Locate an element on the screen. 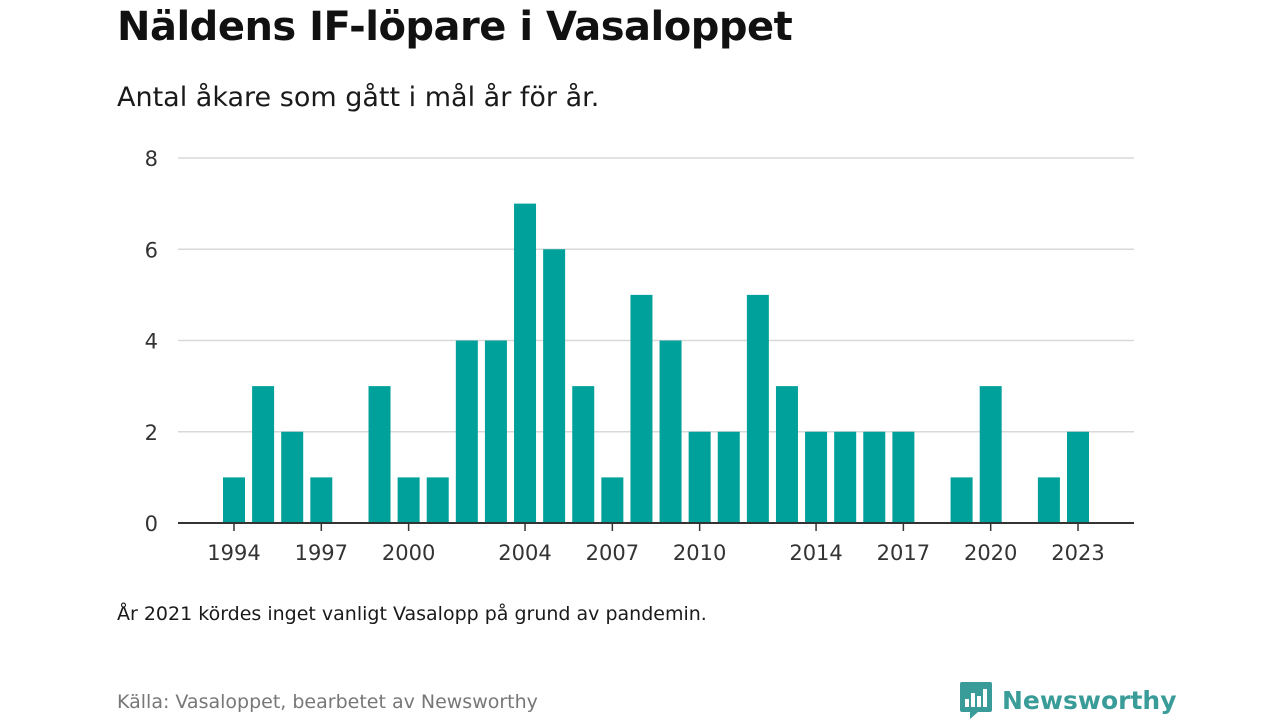 Image resolution: width=1280 pixels, height=720 pixels. x-tick-label: 2014 is located at coordinates (815, 553).